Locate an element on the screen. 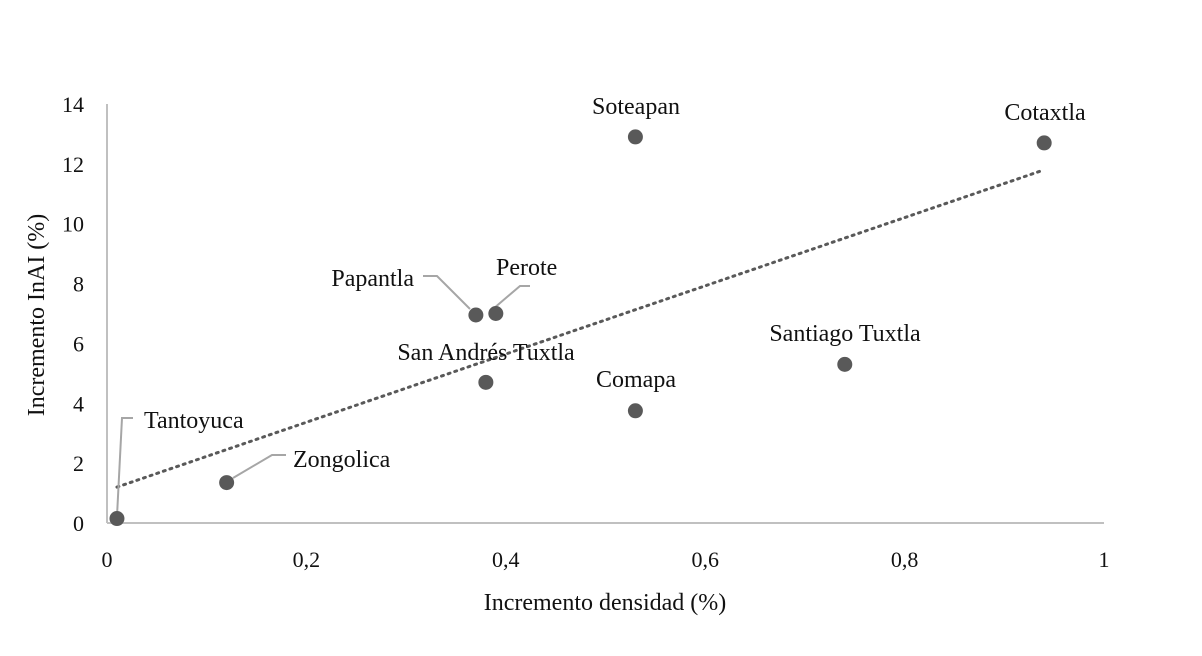  y-tick-label: 8 is located at coordinates (78, 284).